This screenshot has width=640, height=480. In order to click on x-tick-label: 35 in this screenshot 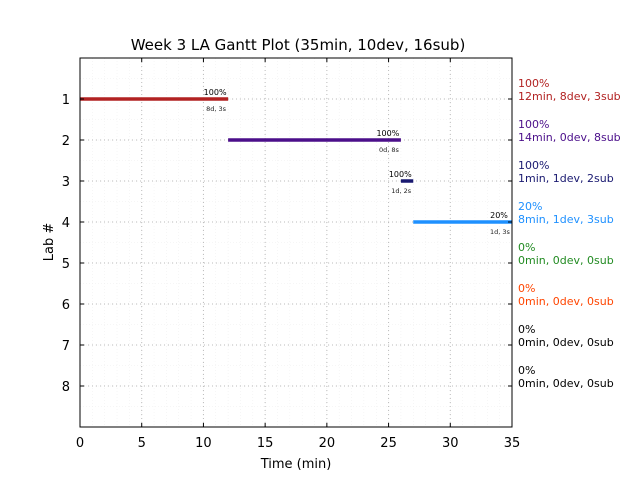, I will do `click(512, 443)`.